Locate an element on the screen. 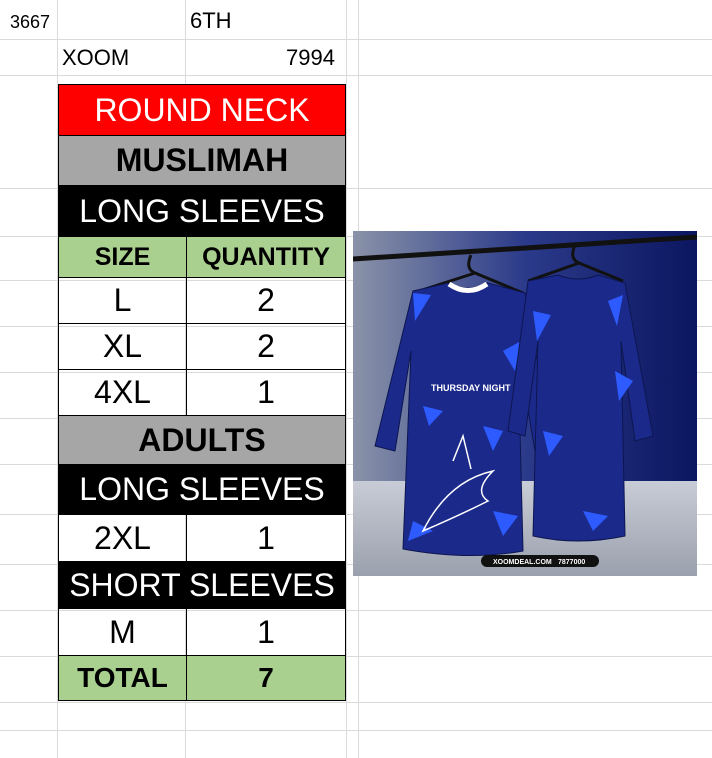 The width and height of the screenshot is (712, 758). sleeve-long-1: LONG SLEEVES is located at coordinates (202, 211).